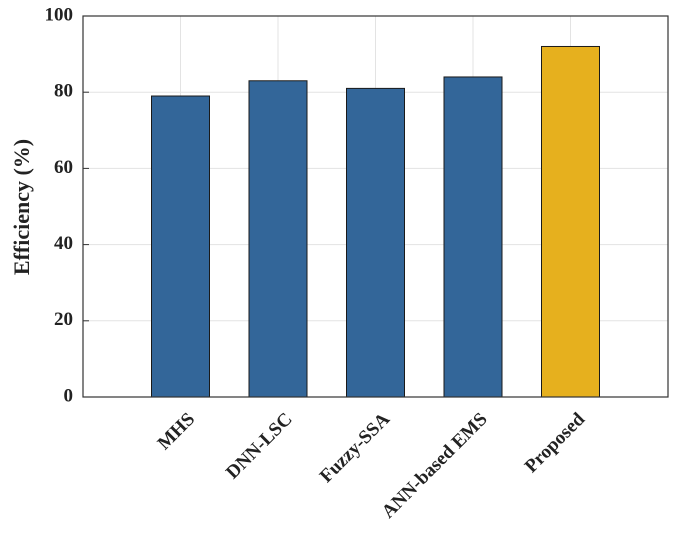 Image resolution: width=685 pixels, height=547 pixels. Describe the element at coordinates (59, 14) in the screenshot. I see `y-tick-label: 100` at that location.